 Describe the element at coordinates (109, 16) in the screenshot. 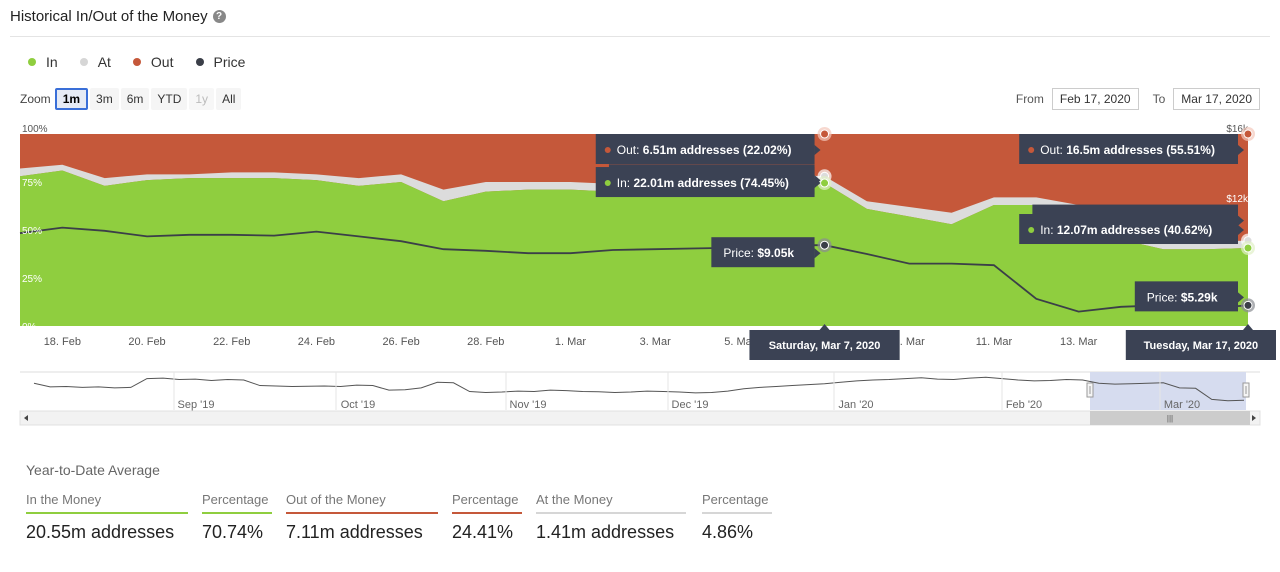

I see `chart-title-text: Historical In/Out of the Money` at that location.